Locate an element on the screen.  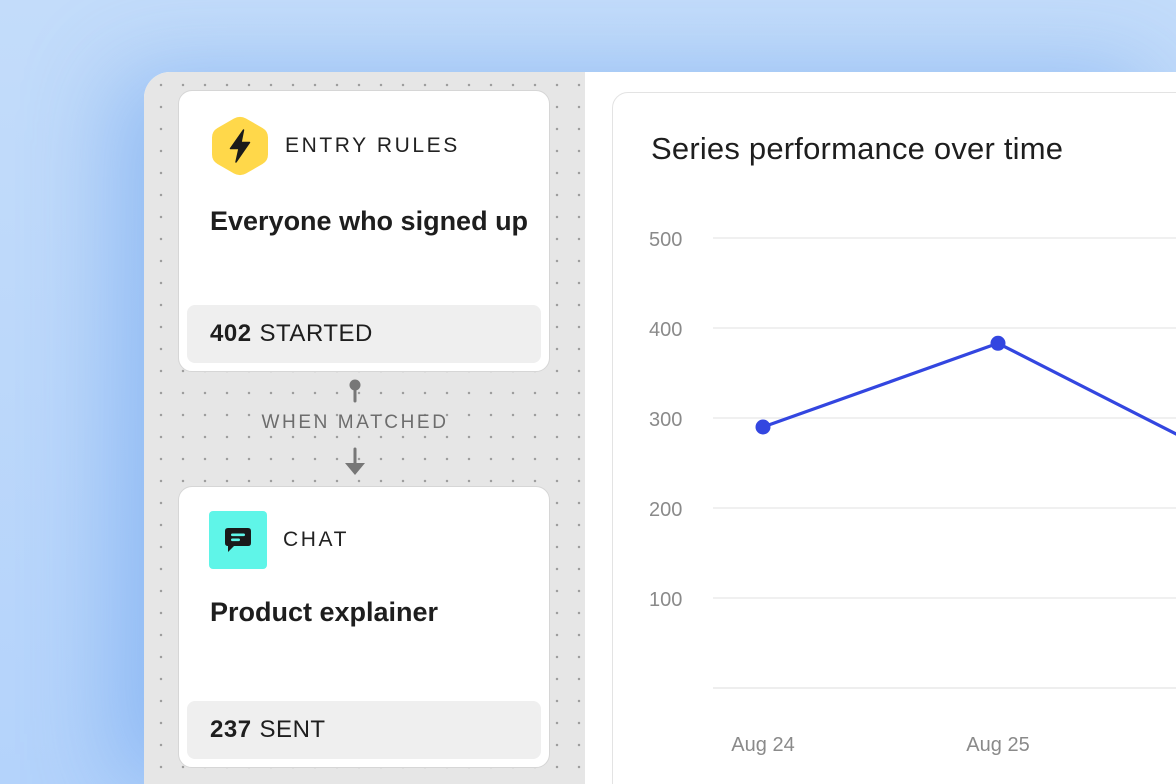
chart-title: Series performance over time is located at coordinates (857, 148).